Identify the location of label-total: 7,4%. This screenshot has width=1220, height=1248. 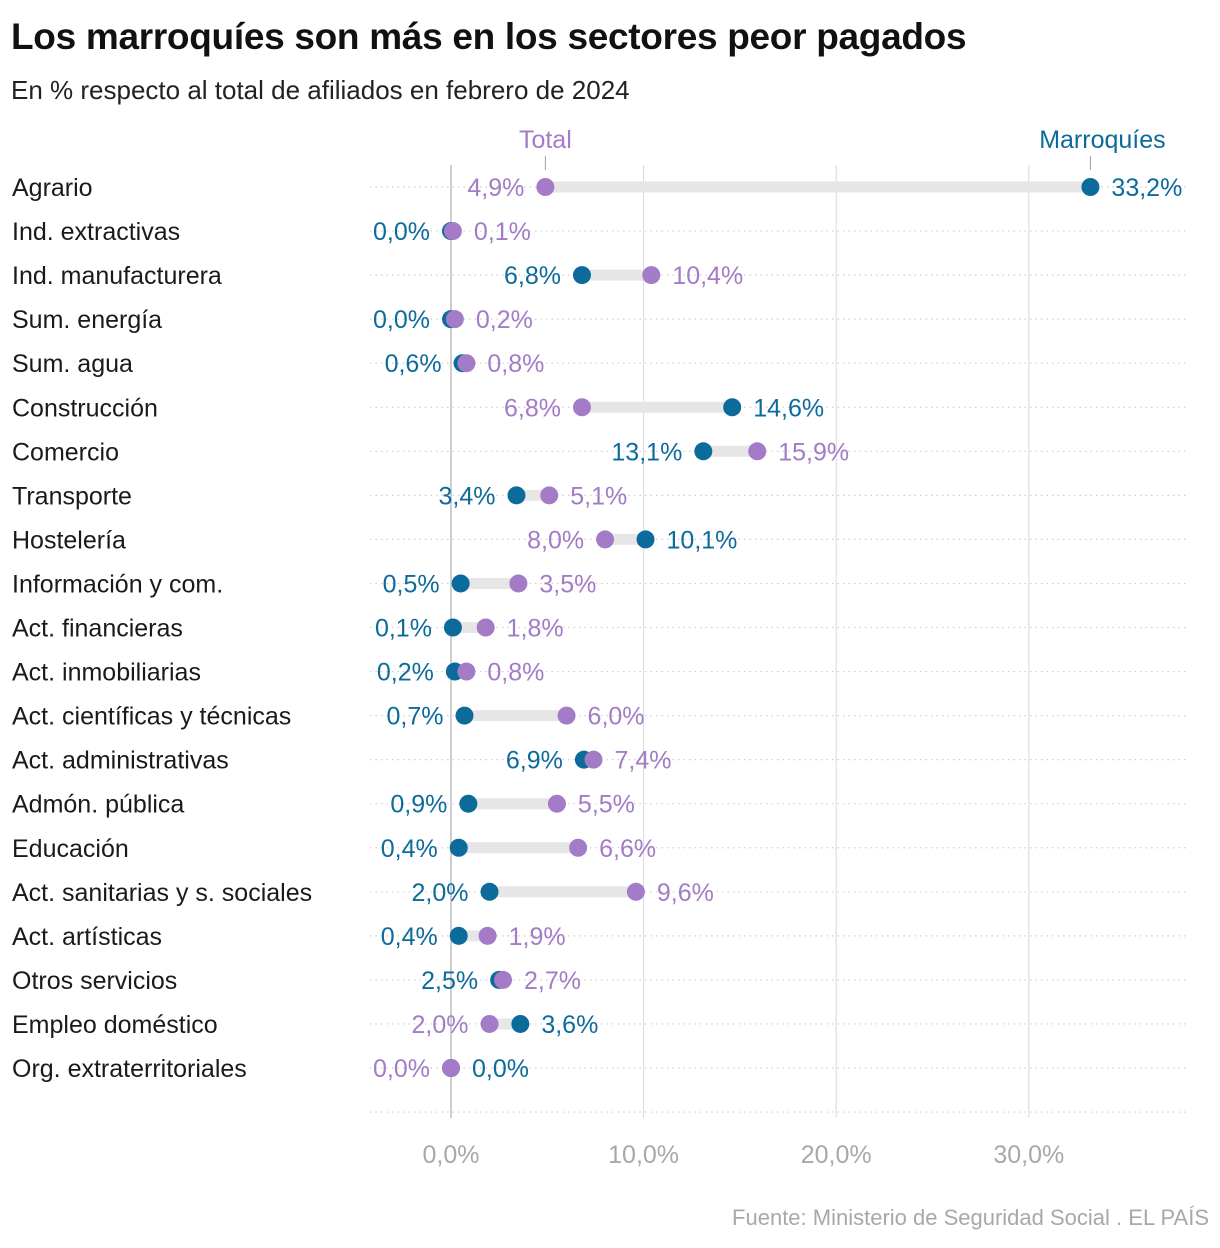
(643, 761).